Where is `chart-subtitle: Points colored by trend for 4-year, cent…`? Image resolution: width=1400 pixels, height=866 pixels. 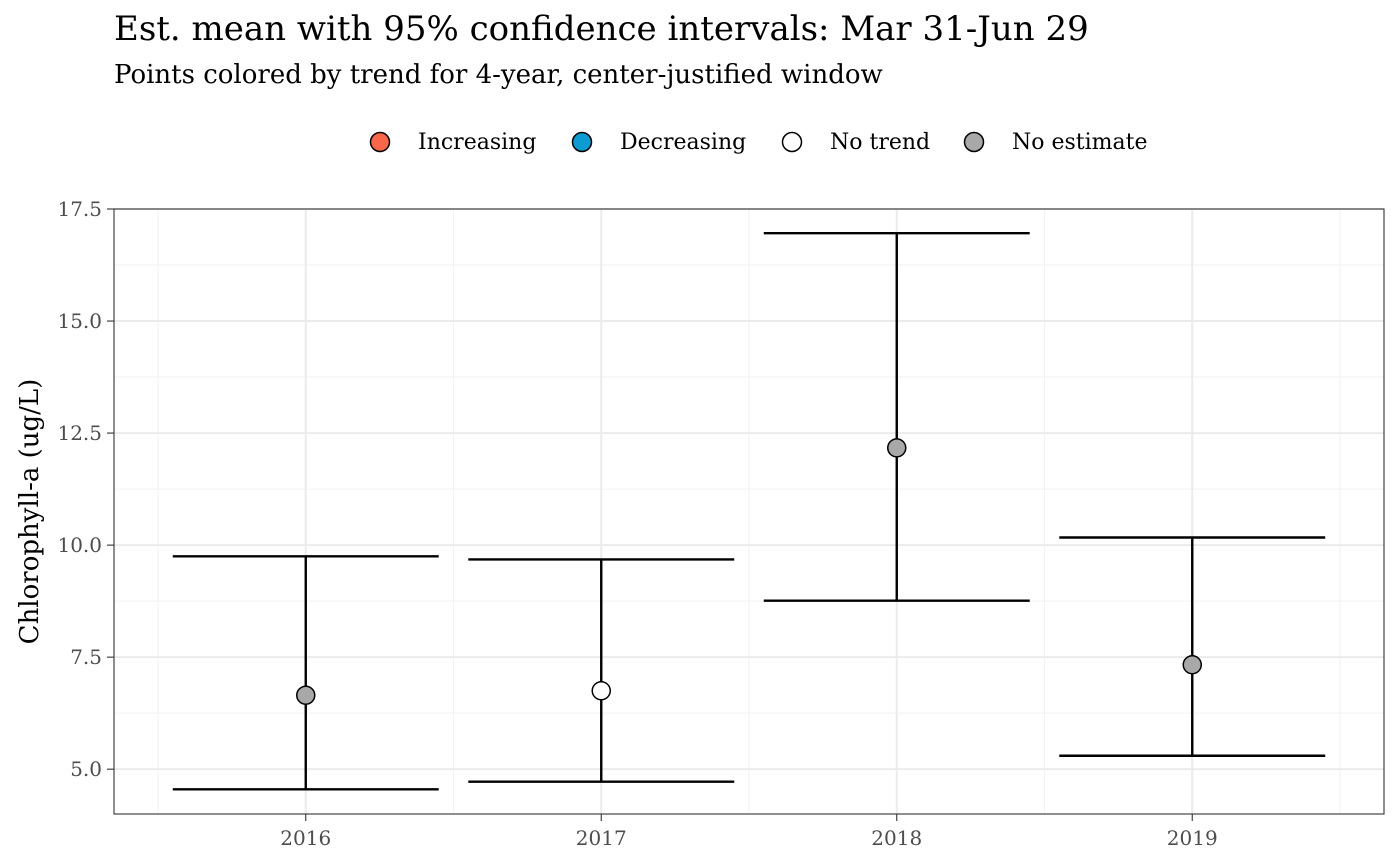
chart-subtitle: Points colored by trend for 4-year, cent… is located at coordinates (498, 75).